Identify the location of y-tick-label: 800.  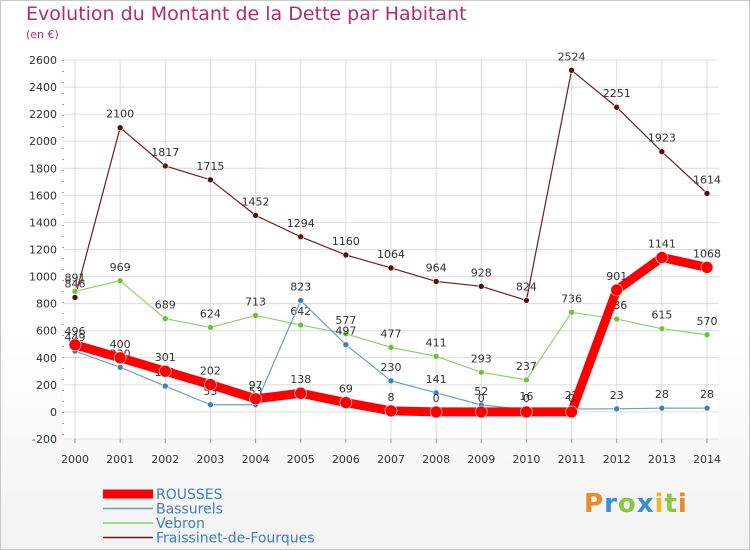
(46, 304).